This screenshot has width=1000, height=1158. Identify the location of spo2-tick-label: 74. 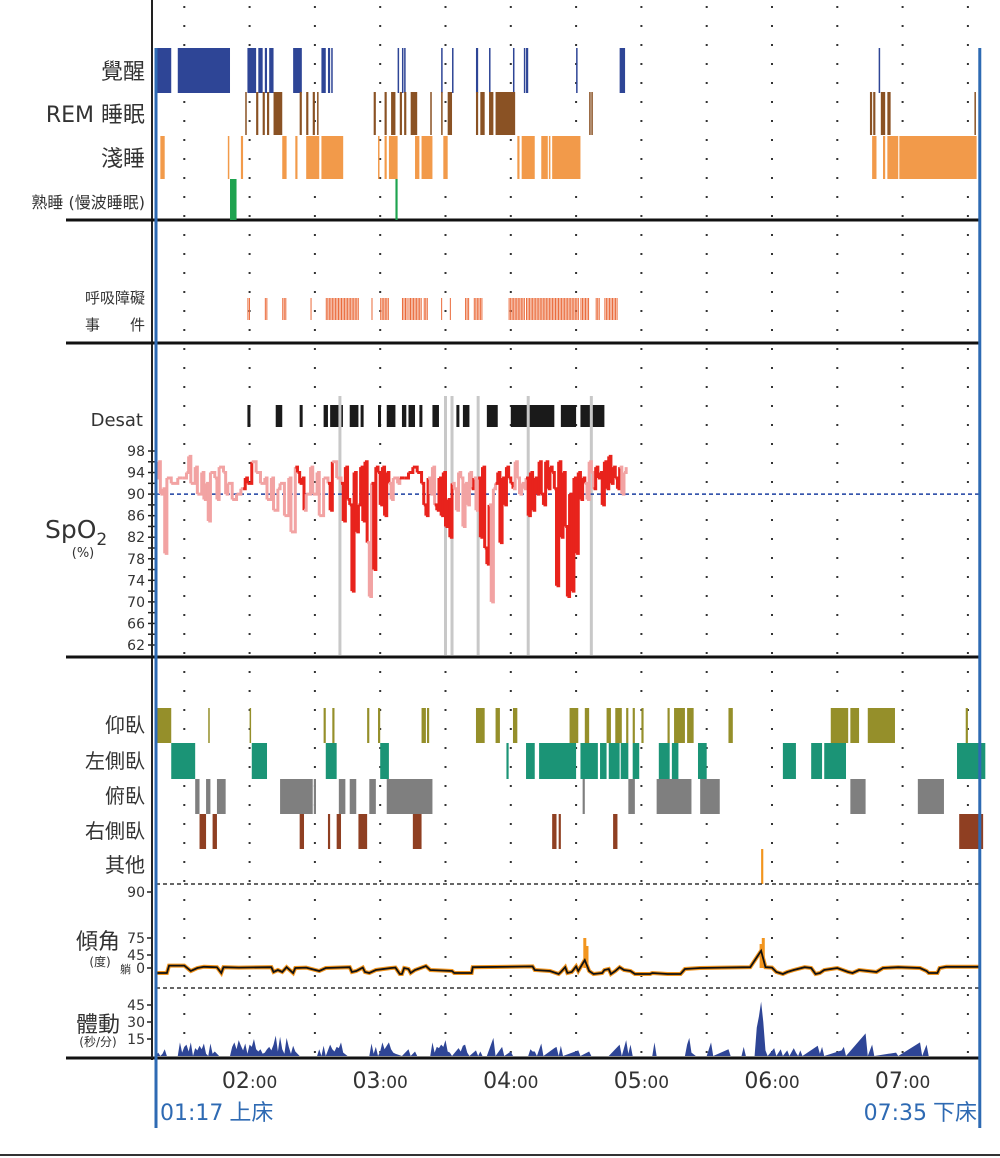
(136, 581).